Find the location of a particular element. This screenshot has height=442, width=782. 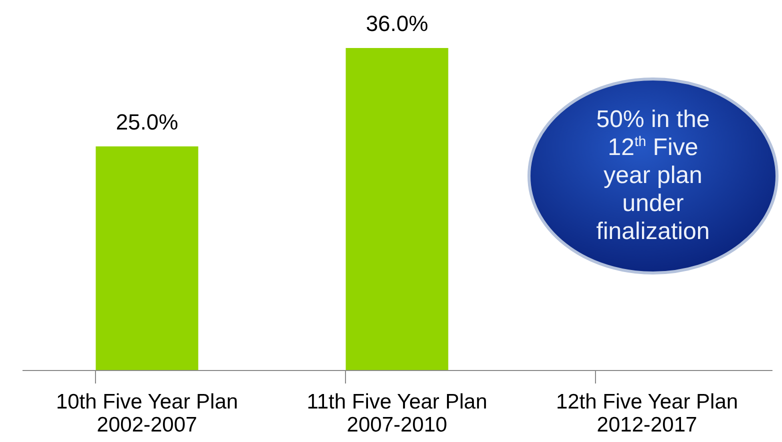

x-tick-label: 11th Five Year Plan 2007-2010 is located at coordinates (397, 413).